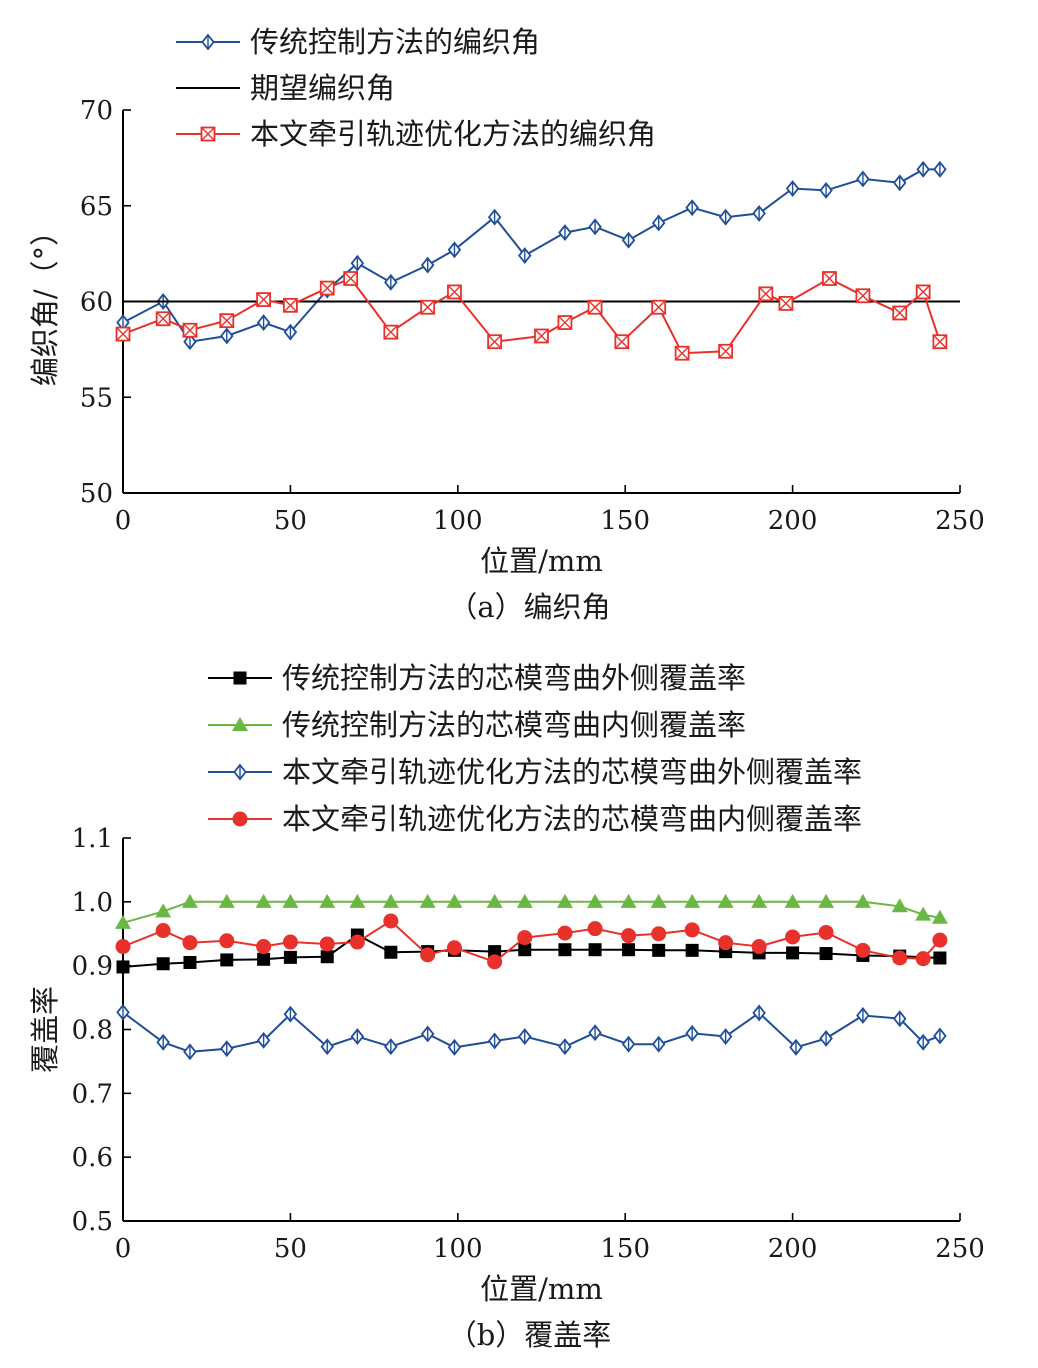  What do you see at coordinates (290, 1249) in the screenshot?
I see `b-x-tick-label: 50` at bounding box center [290, 1249].